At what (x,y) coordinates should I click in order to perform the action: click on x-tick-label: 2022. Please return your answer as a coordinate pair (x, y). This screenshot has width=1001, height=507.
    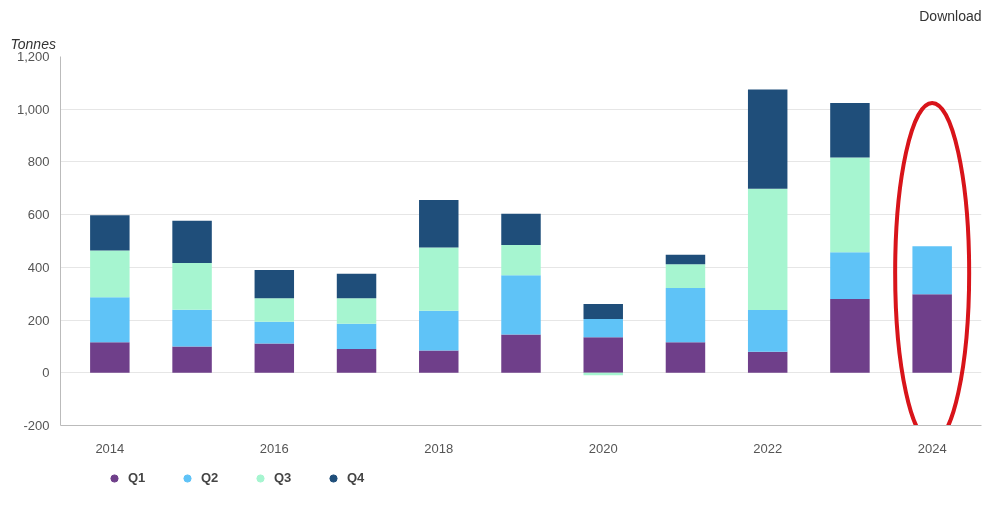
    Looking at the image, I should click on (768, 448).